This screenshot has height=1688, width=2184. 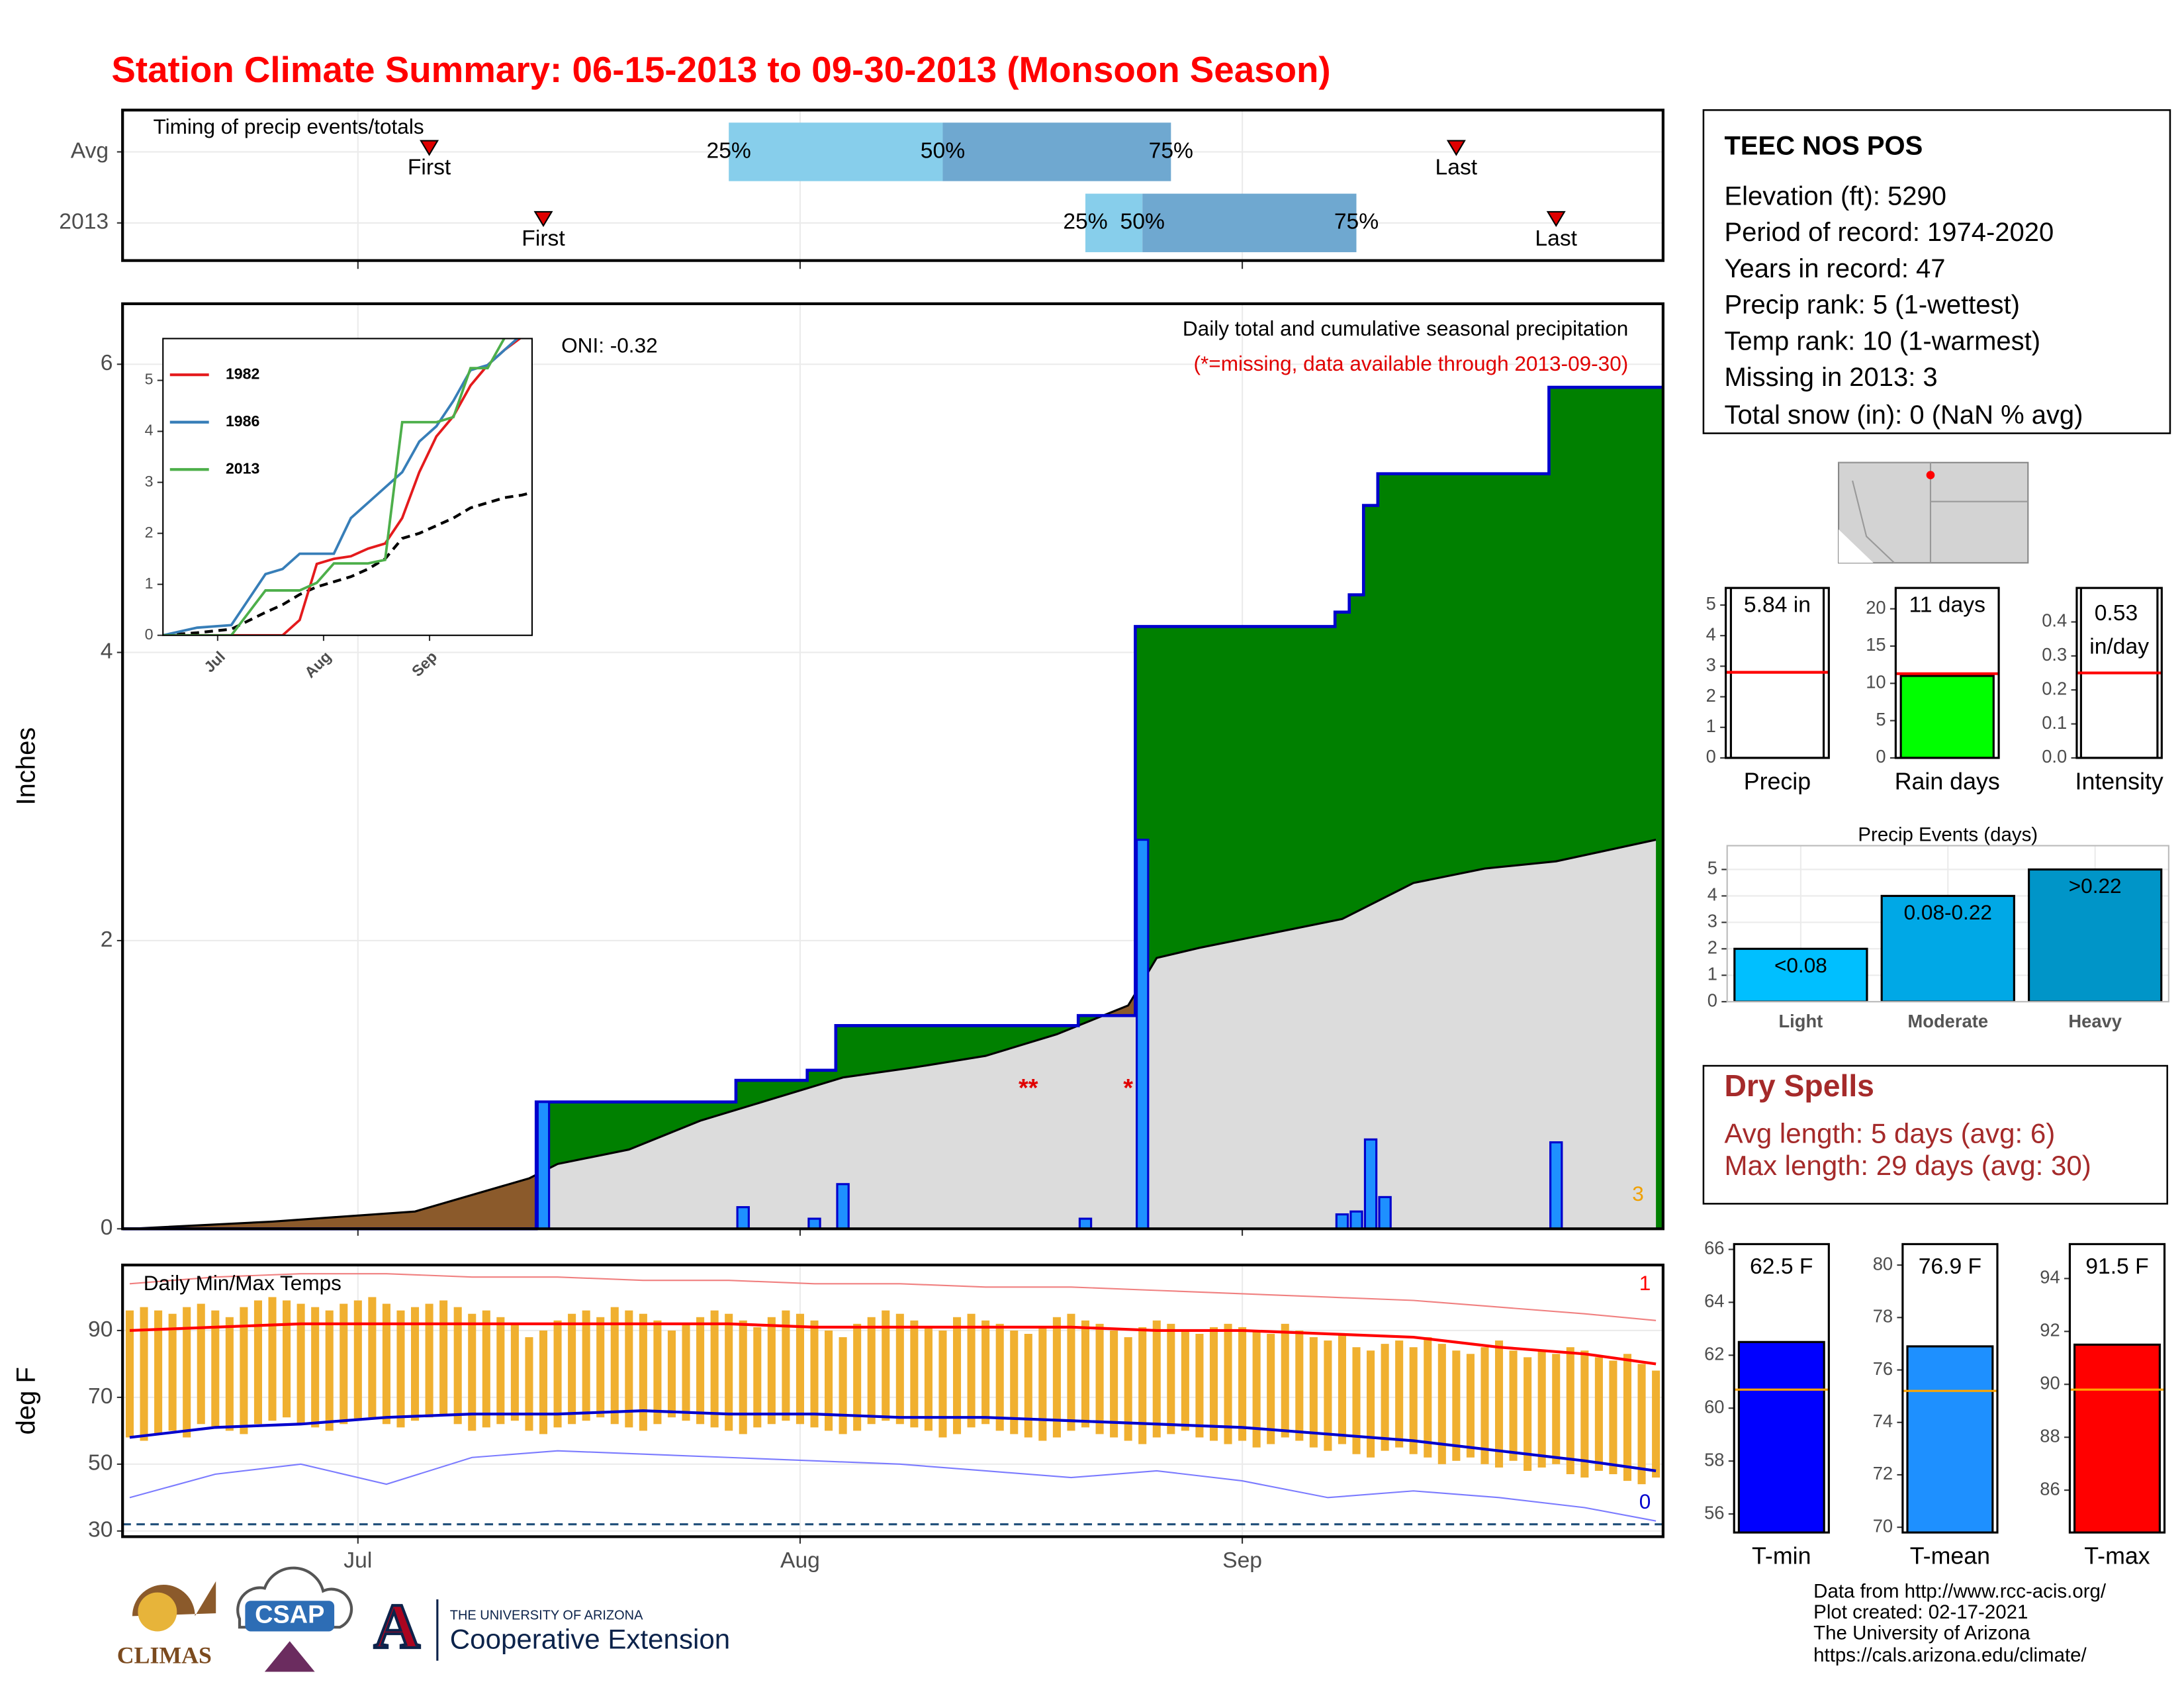 I want to click on extension-name: Cooperative Extension, so click(x=590, y=1638).